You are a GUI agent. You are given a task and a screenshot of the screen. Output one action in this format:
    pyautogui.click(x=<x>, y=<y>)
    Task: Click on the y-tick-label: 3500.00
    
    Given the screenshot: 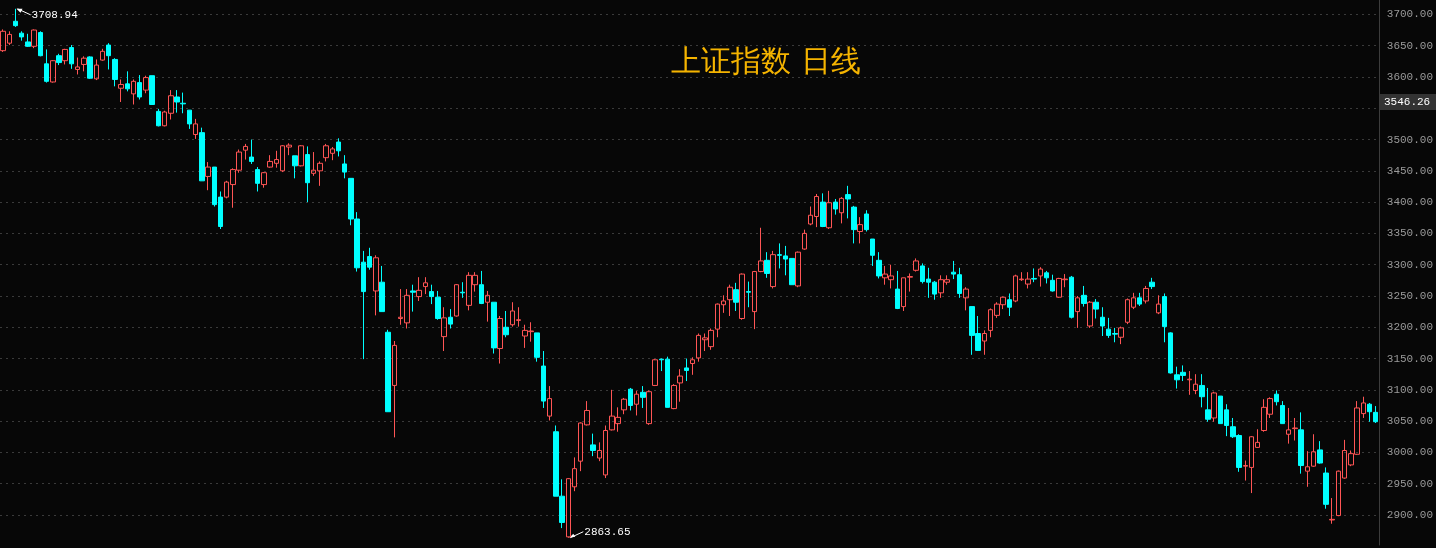 What is the action you would take?
    pyautogui.click(x=1410, y=139)
    